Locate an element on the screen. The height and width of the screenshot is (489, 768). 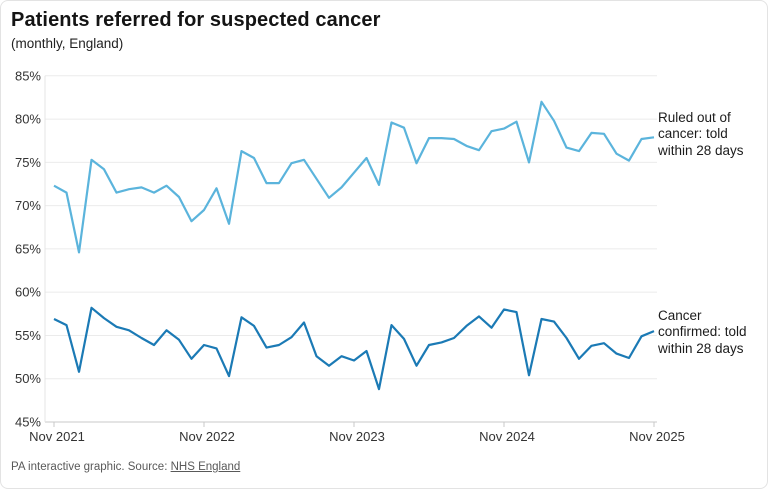
series-label-cancer-confirmed: Cancer confirmed: told within 28 days is located at coordinates (702, 332).